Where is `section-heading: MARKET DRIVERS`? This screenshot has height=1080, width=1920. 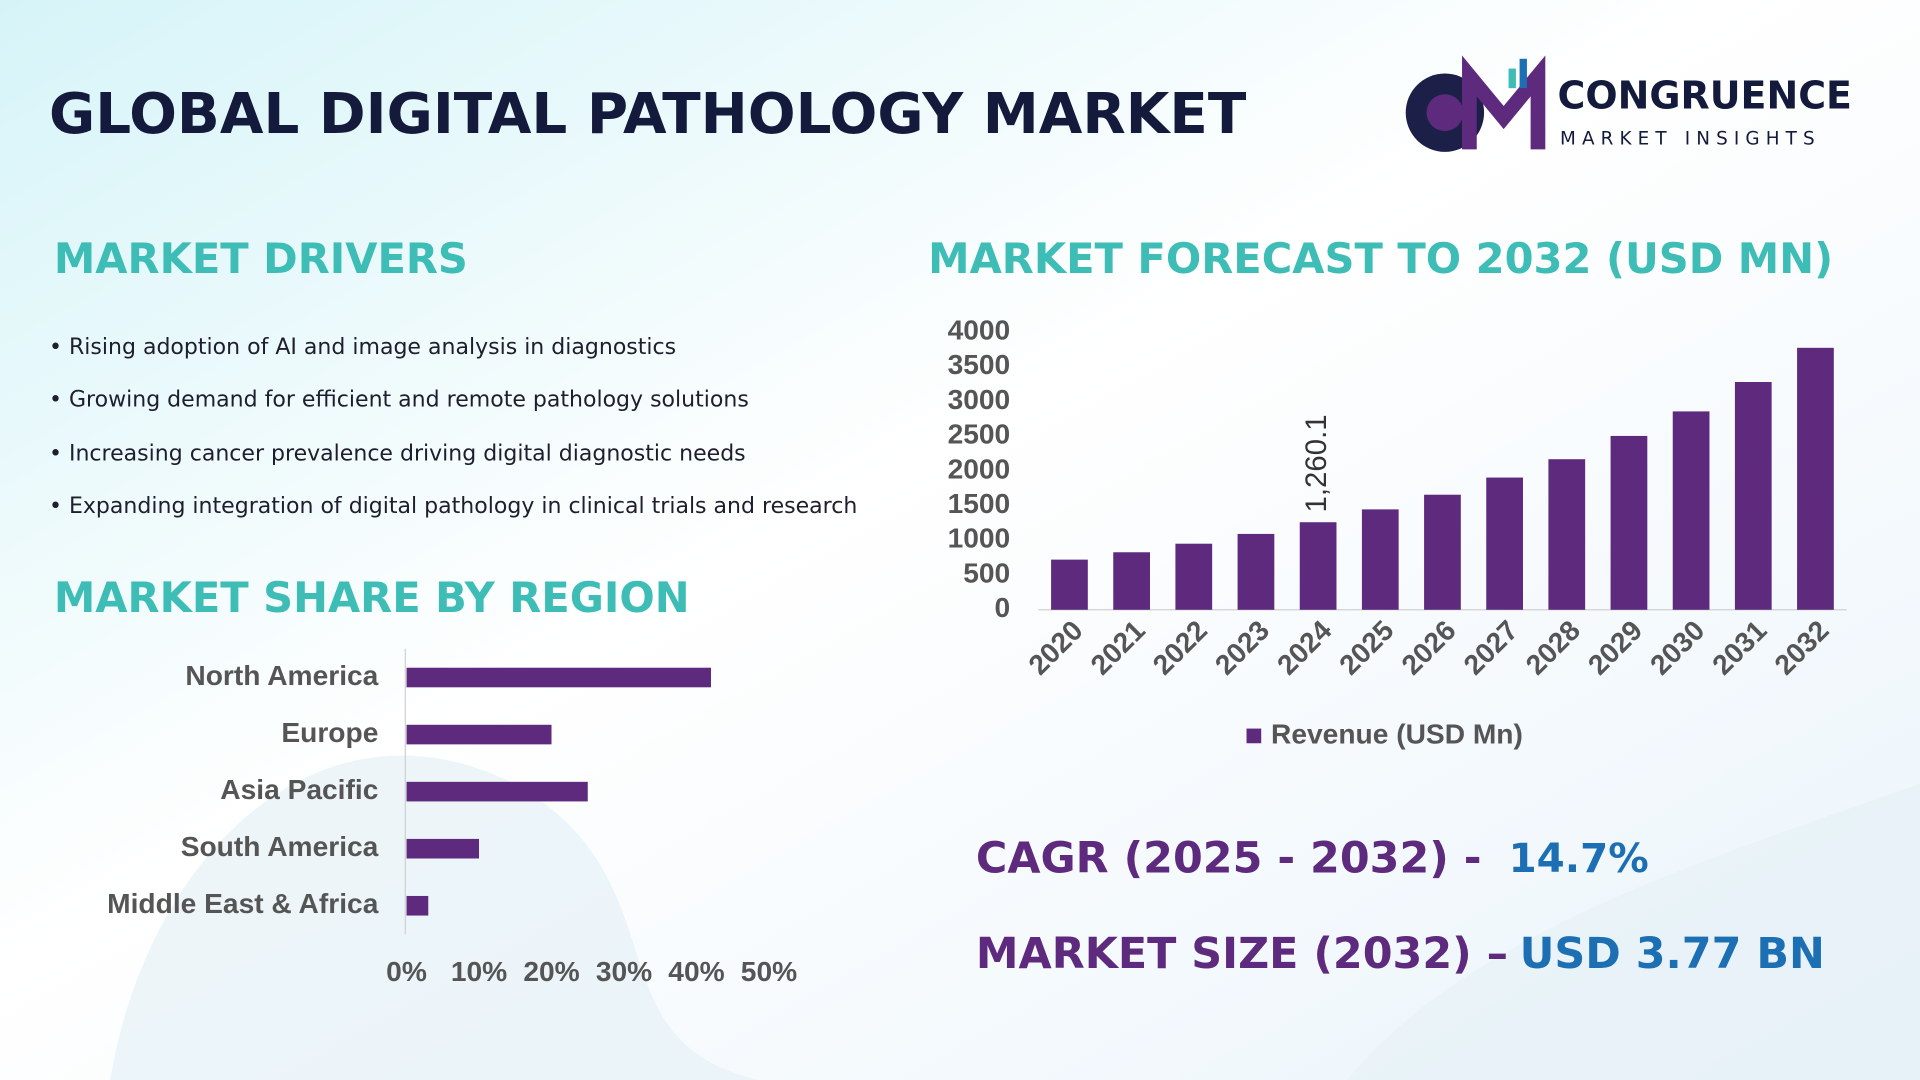 section-heading: MARKET DRIVERS is located at coordinates (261, 258).